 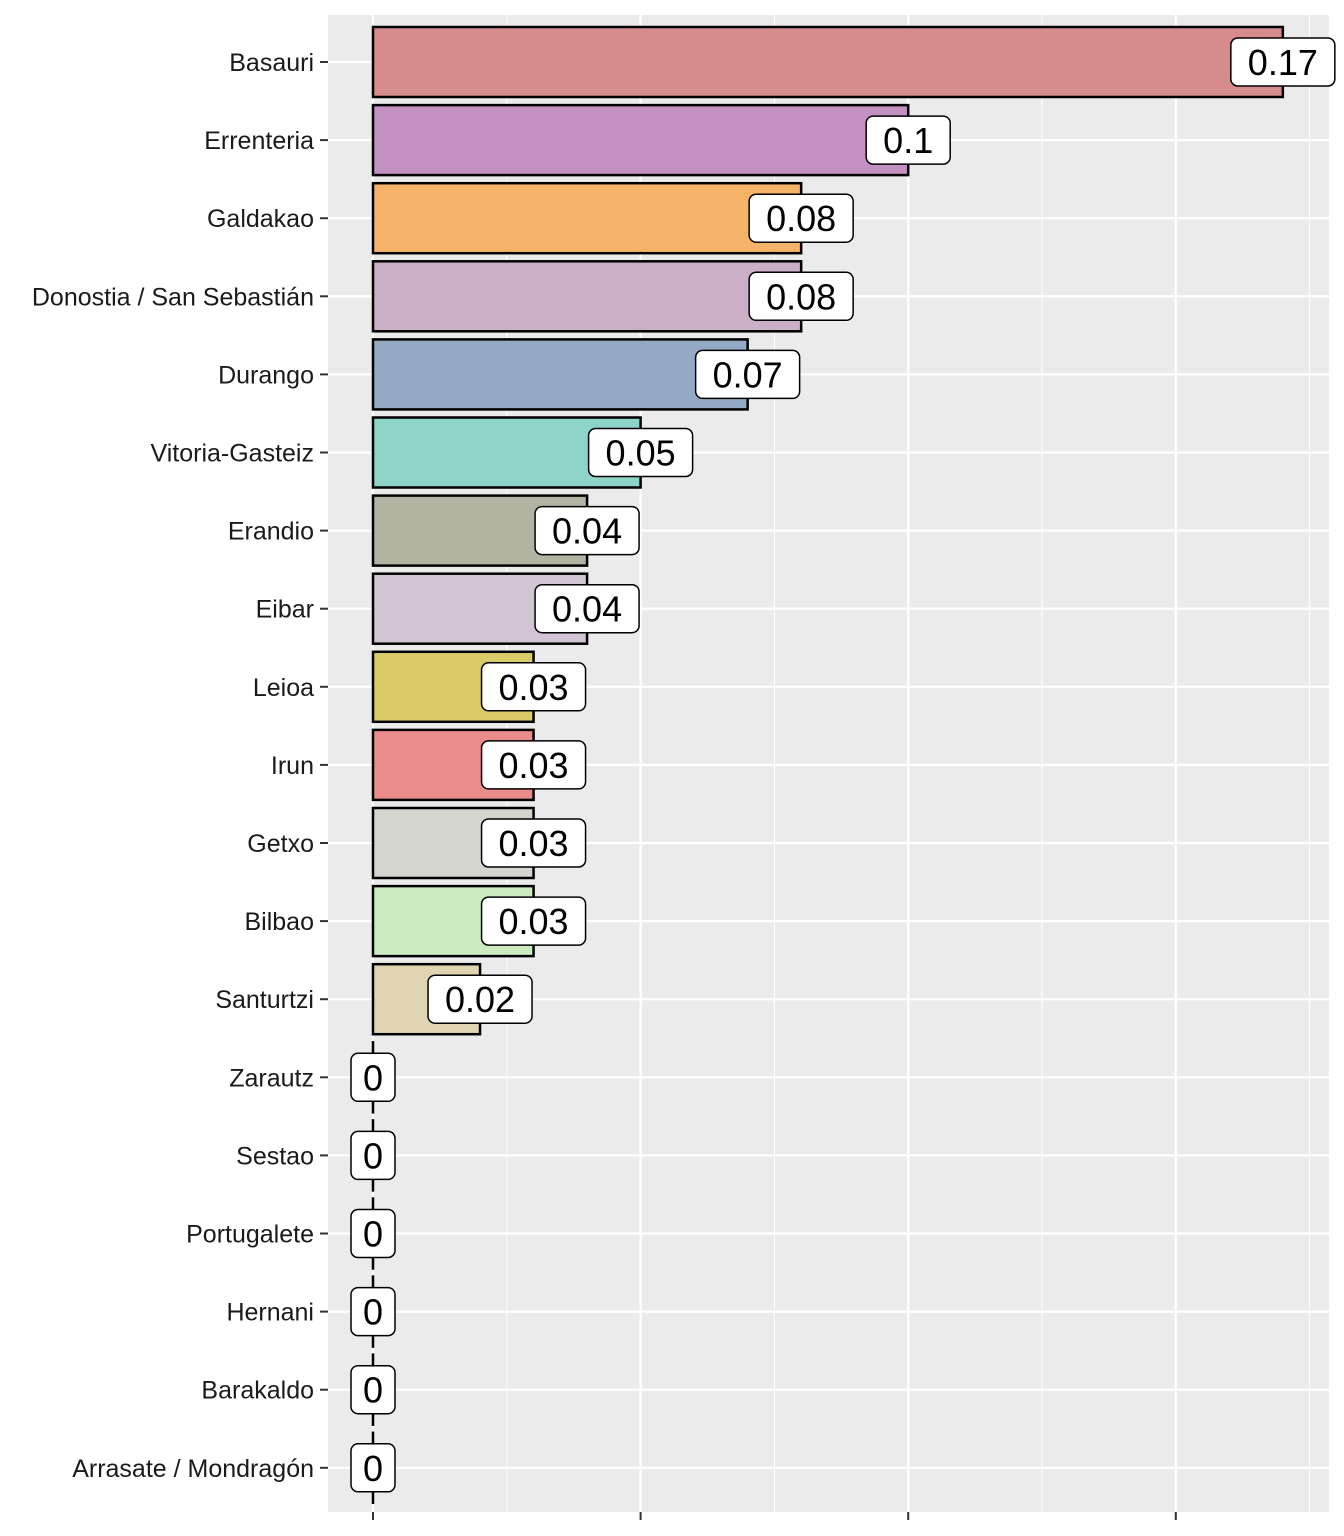 I want to click on y-tick-label: Durango, so click(x=266, y=375).